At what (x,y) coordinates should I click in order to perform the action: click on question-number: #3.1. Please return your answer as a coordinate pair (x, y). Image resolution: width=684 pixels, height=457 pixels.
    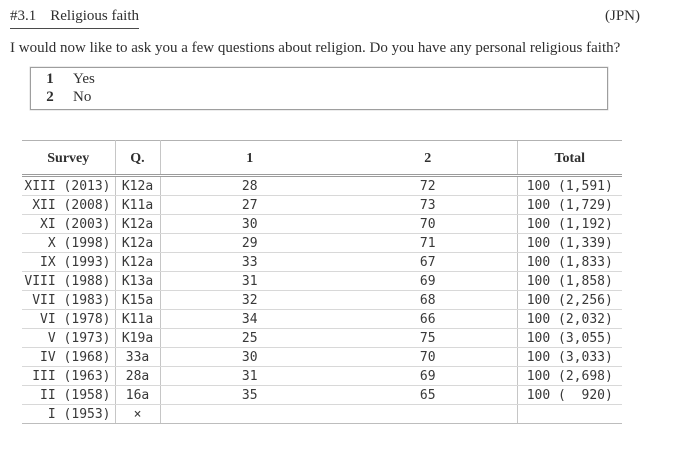
    Looking at the image, I should click on (23, 16).